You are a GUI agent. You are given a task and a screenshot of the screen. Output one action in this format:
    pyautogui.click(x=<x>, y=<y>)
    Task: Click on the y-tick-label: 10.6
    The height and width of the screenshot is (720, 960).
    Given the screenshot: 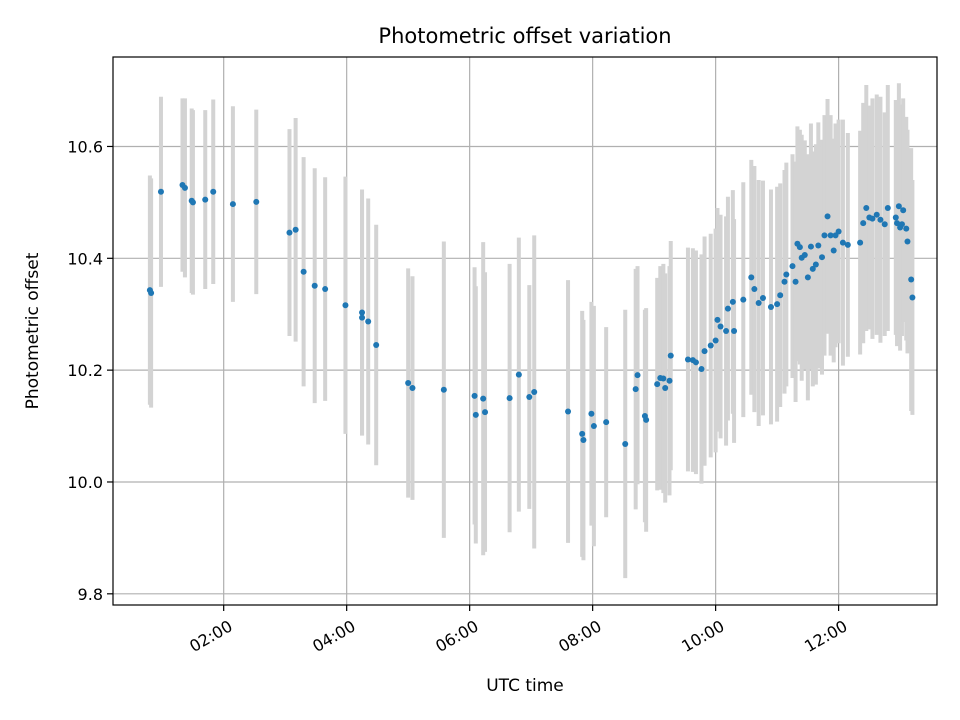 What is the action you would take?
    pyautogui.click(x=85, y=146)
    